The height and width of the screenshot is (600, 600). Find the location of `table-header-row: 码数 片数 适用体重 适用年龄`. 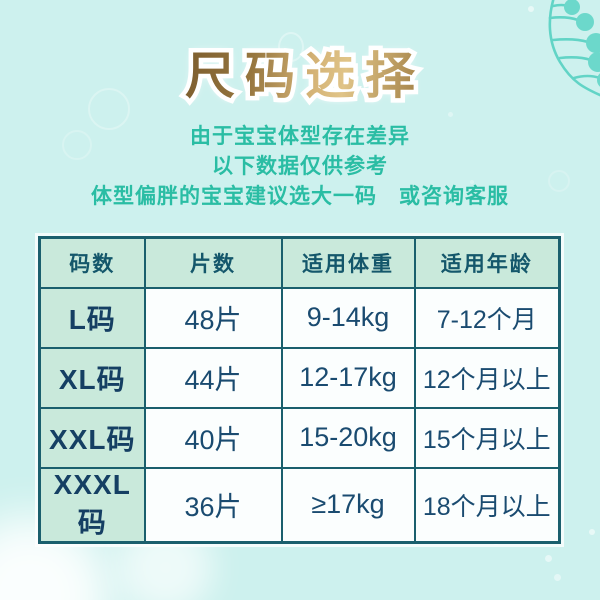

table-header-row: 码数 片数 适用体重 适用年龄 is located at coordinates (299, 262).